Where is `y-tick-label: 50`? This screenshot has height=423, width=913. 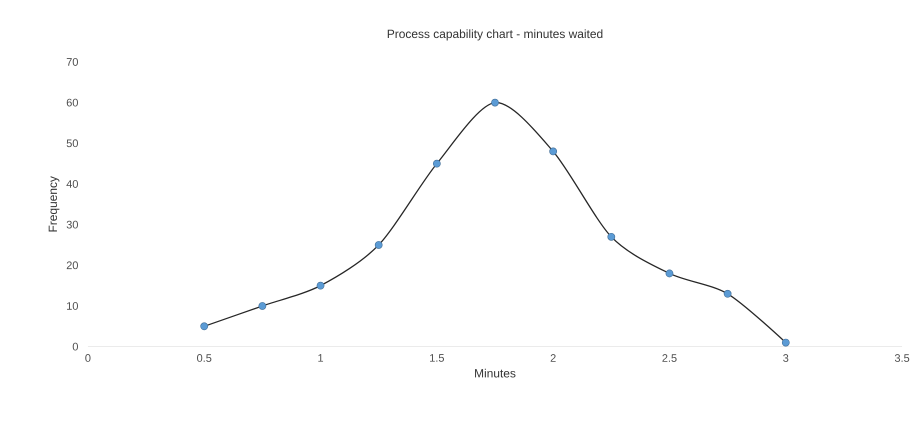 y-tick-label: 50 is located at coordinates (72, 144).